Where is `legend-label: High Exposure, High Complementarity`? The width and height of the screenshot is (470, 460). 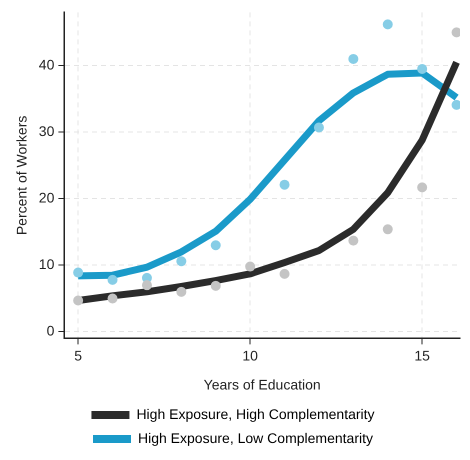
legend-label: High Exposure, High Complementarity is located at coordinates (255, 414).